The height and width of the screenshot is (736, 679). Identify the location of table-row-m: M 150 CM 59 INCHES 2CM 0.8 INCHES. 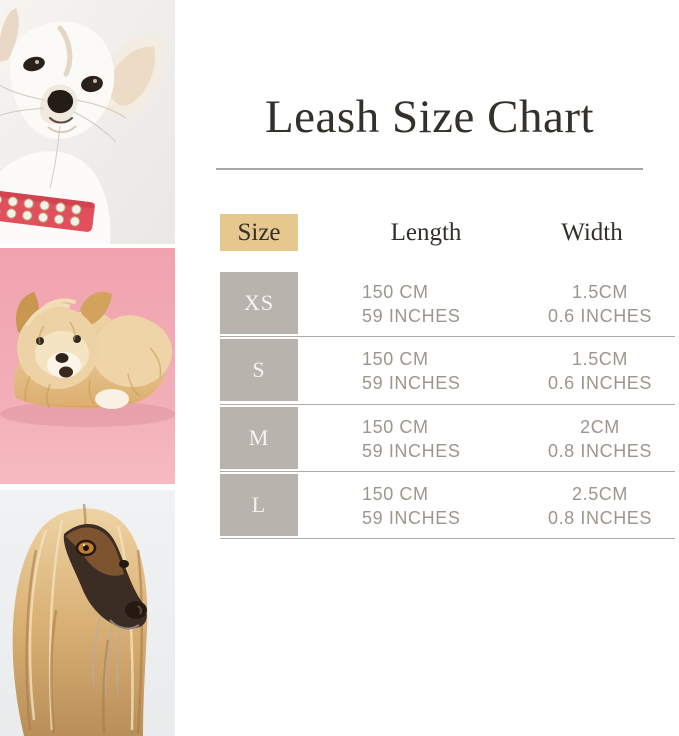
(447, 440).